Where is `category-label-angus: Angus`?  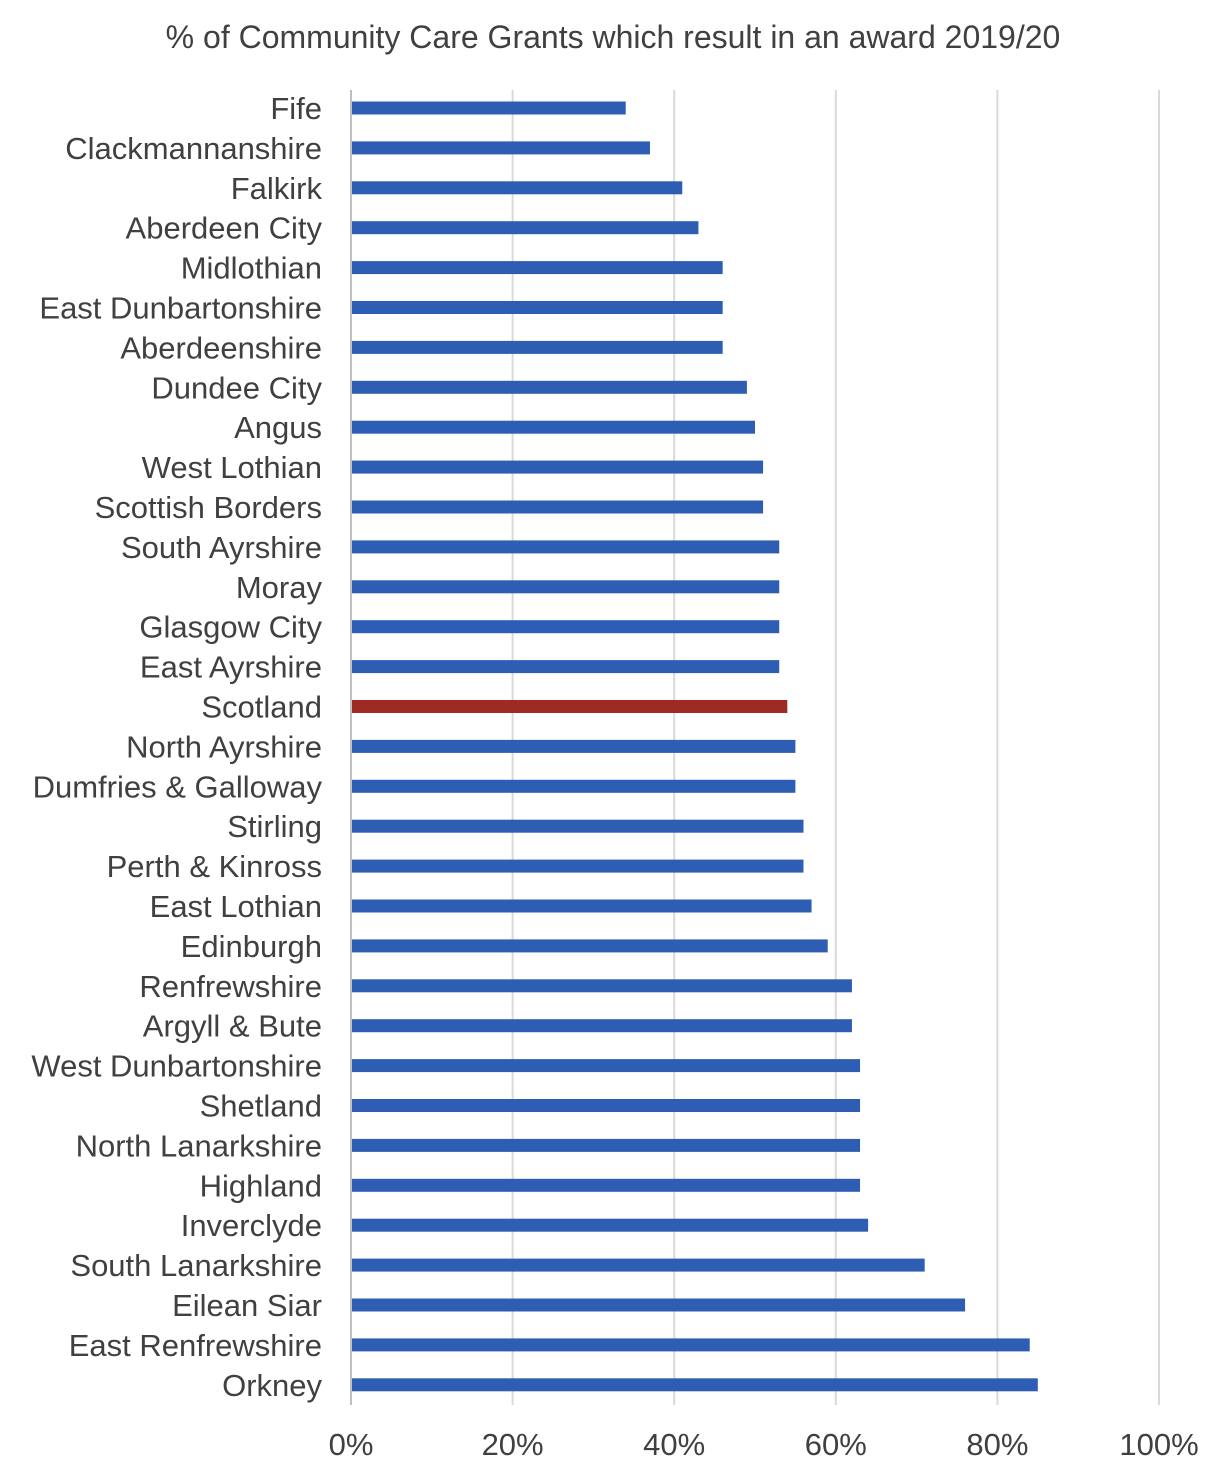
category-label-angus: Angus is located at coordinates (278, 427).